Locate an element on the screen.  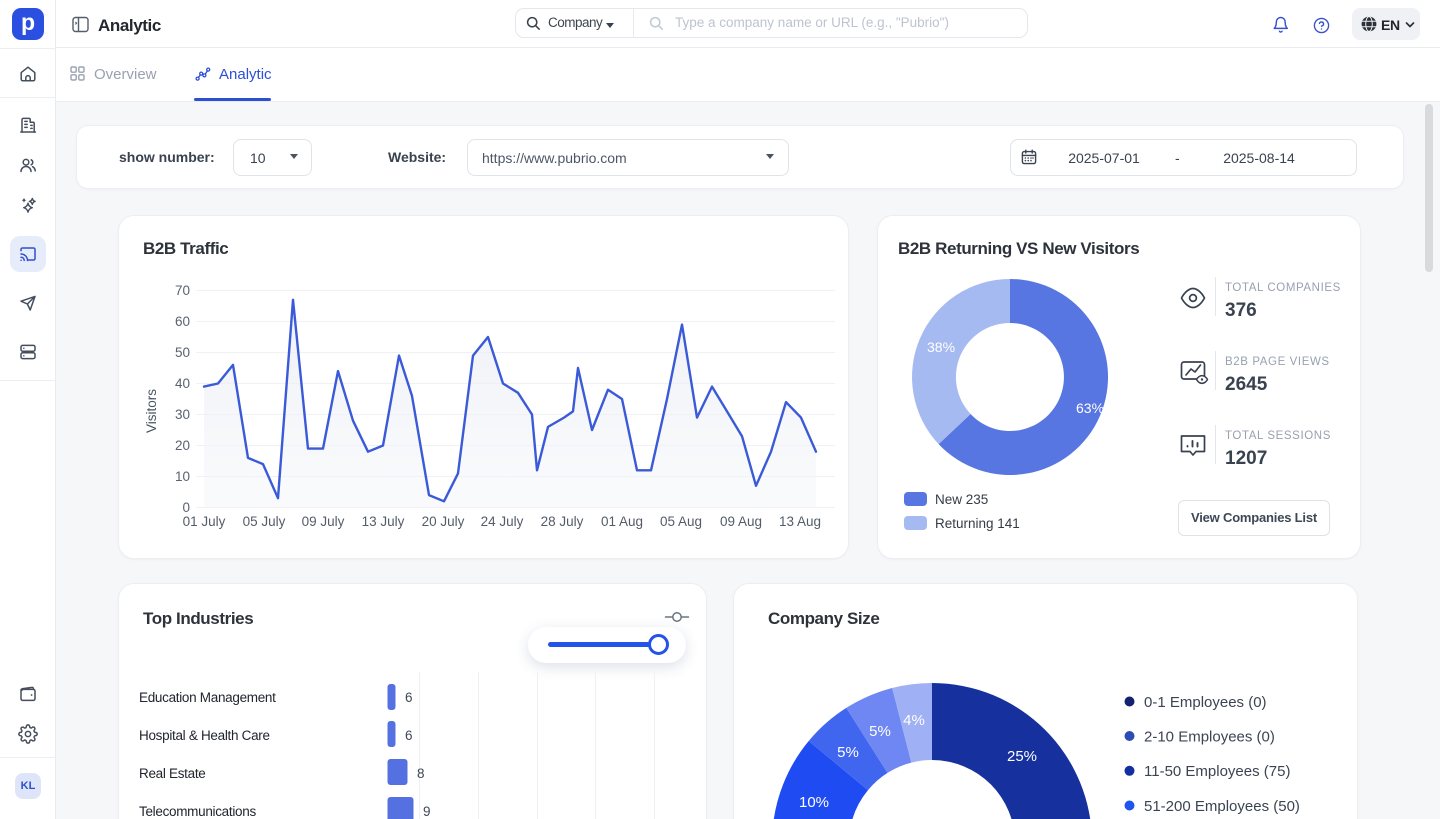
svg-text: 8 is located at coordinates (421, 773).